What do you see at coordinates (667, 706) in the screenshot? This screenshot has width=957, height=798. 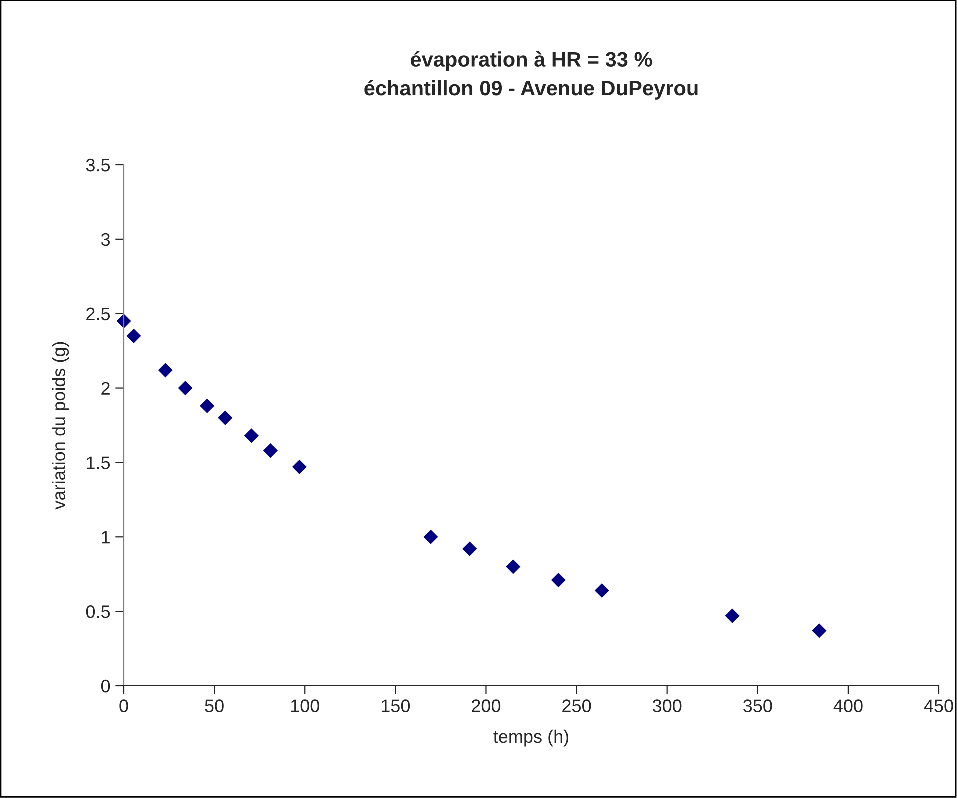 I see `x-tick-label: 300` at bounding box center [667, 706].